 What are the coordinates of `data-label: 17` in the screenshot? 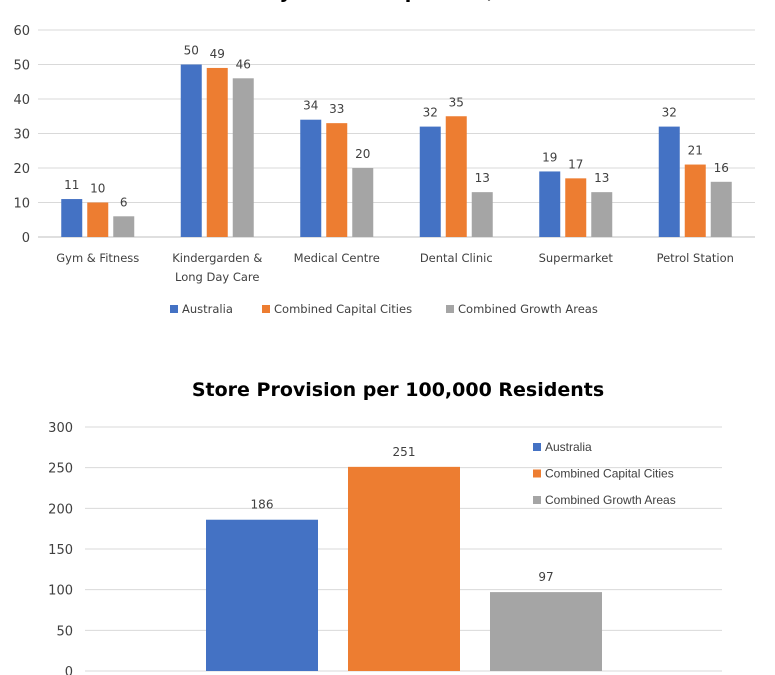 It's located at (575, 164).